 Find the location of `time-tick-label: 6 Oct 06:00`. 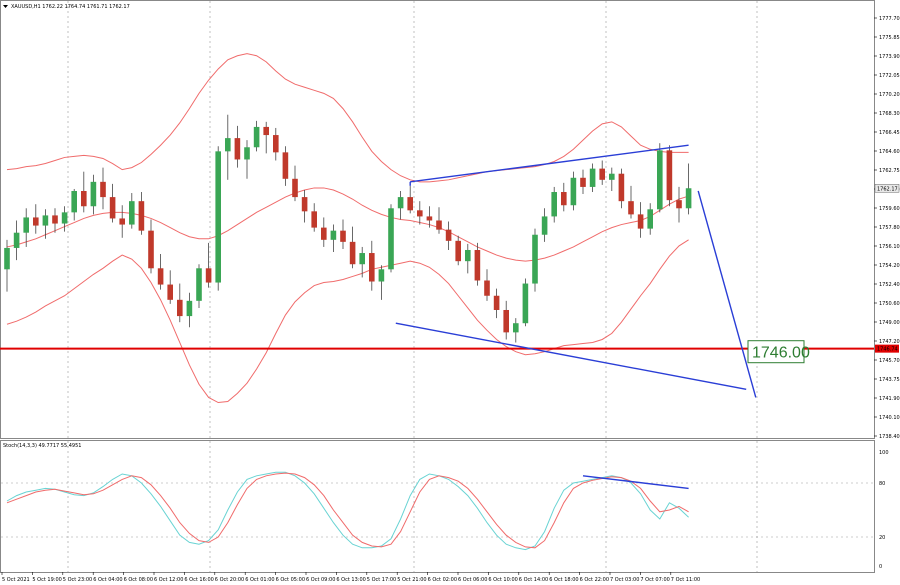

time-tick-label: 6 Oct 06:00 is located at coordinates (472, 580).